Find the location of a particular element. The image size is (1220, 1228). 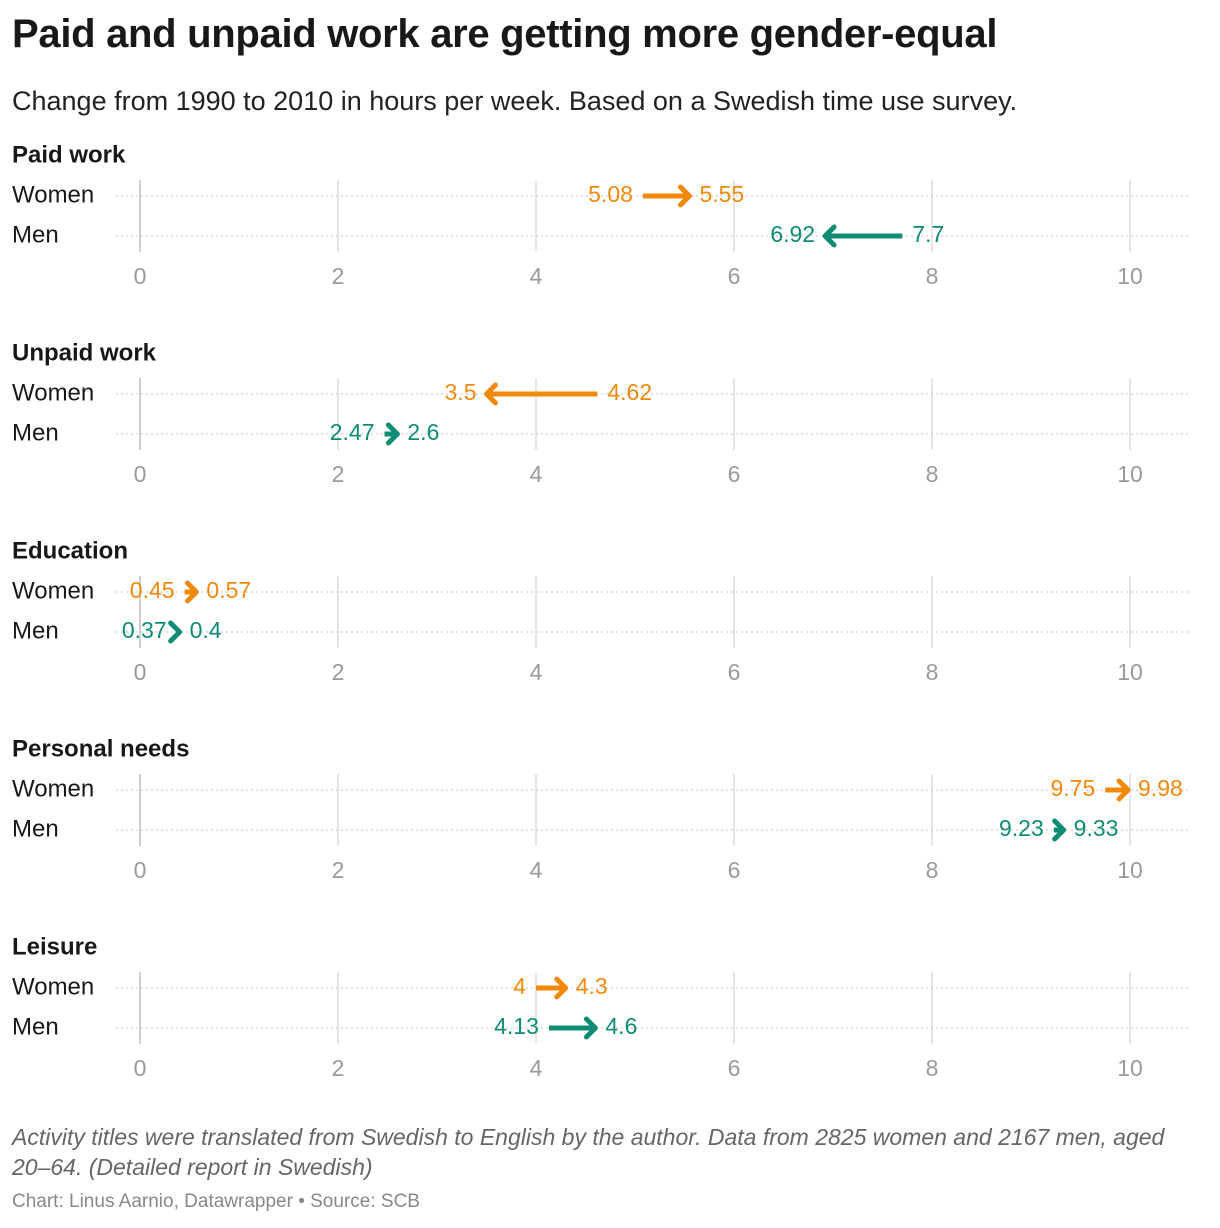

value-label: 9.75 is located at coordinates (1072, 788).